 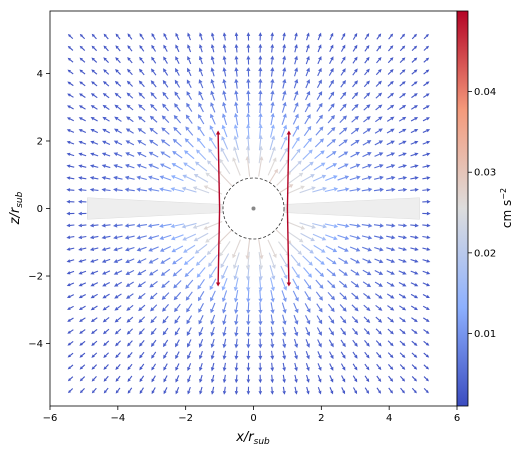 What do you see at coordinates (289, 248) in the screenshot?
I see `strong-arrow` at bounding box center [289, 248].